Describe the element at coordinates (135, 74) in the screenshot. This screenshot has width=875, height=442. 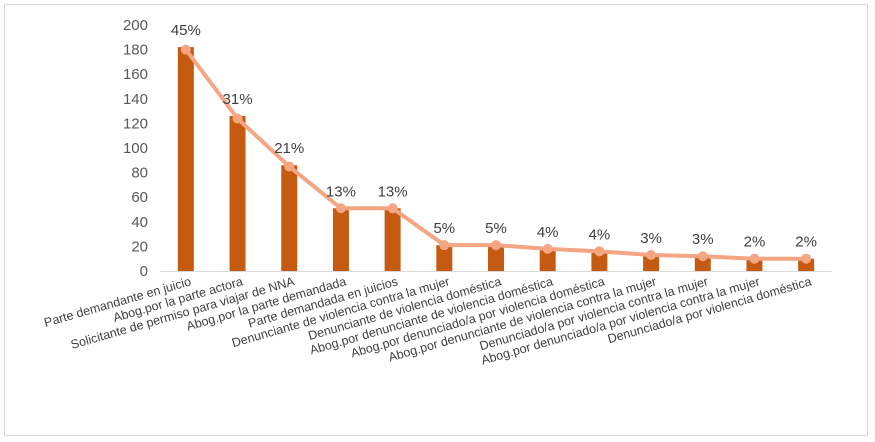
I see `y-tick-label: 160` at that location.